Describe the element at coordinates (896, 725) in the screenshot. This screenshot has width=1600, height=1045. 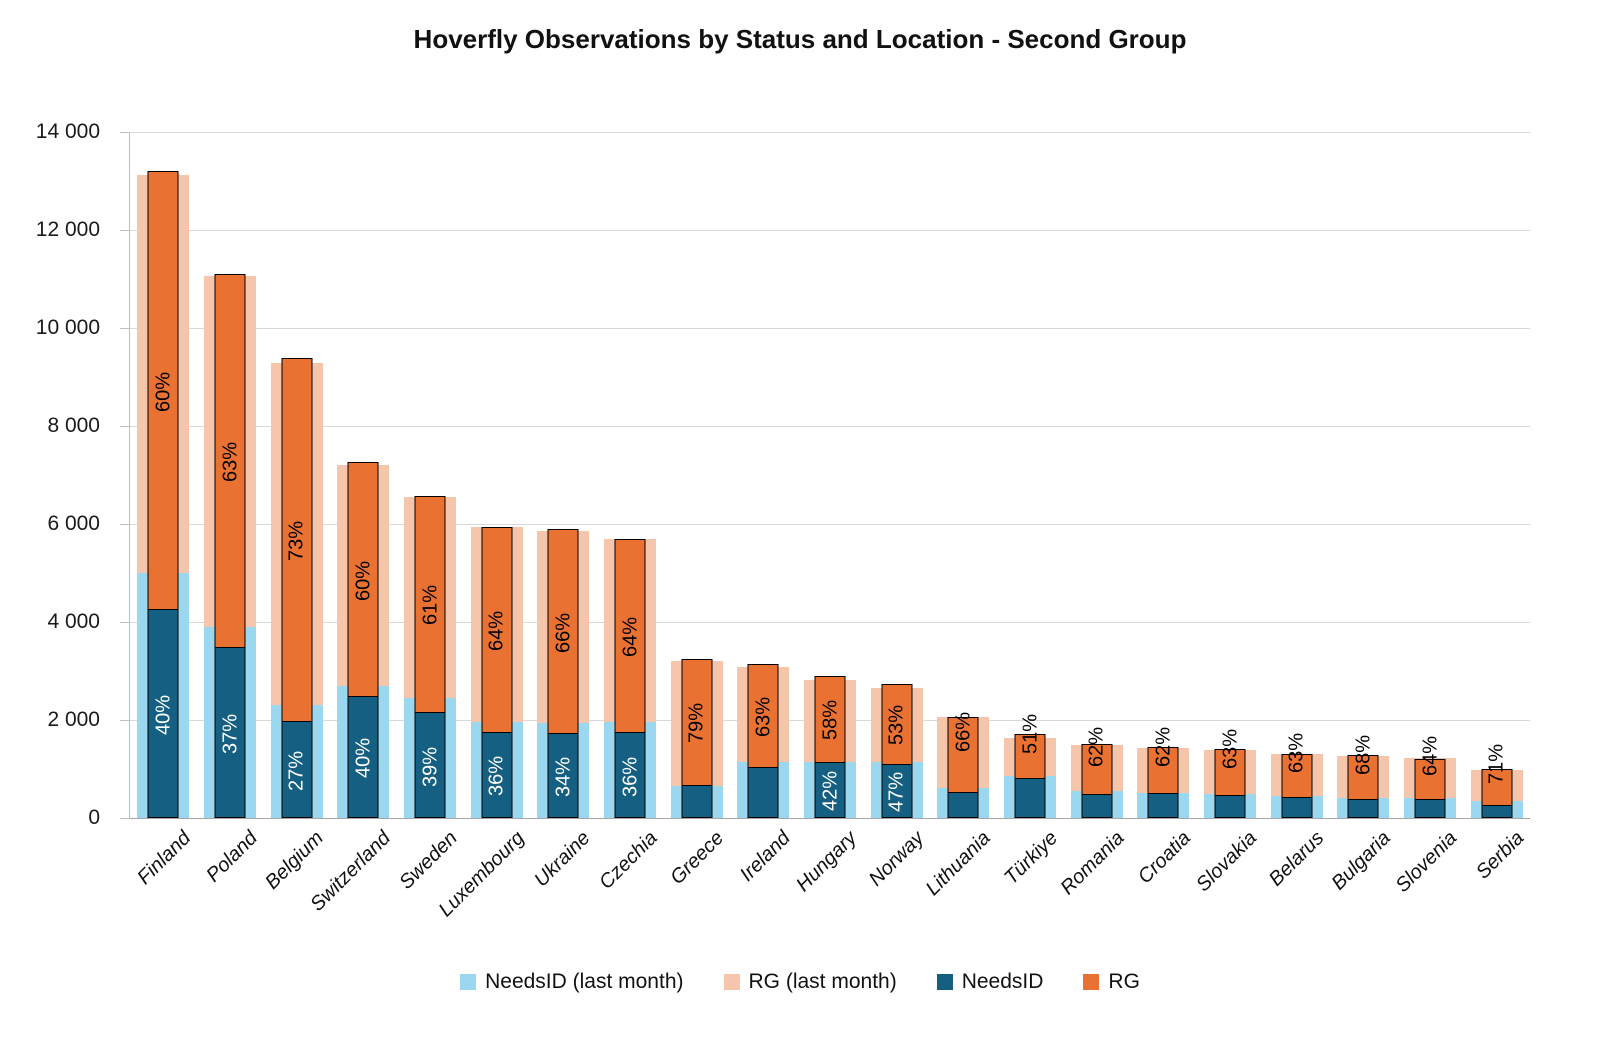
I see `rg-percent-label: 53%` at that location.